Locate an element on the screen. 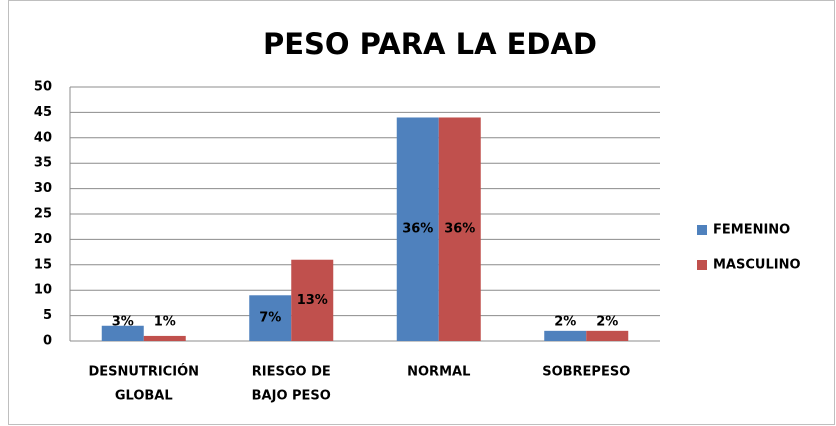 The image size is (836, 426). y-tick-label: 20 is located at coordinates (43, 239).